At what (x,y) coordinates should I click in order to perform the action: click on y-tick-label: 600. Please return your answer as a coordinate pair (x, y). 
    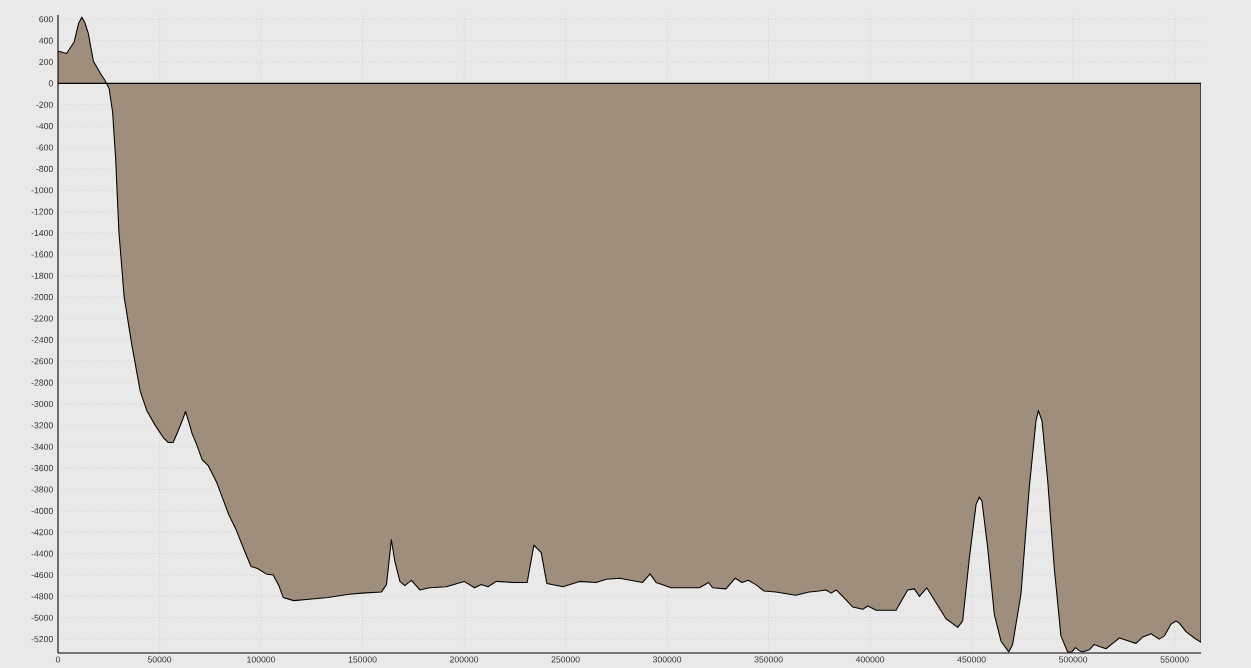
    Looking at the image, I should click on (46, 19).